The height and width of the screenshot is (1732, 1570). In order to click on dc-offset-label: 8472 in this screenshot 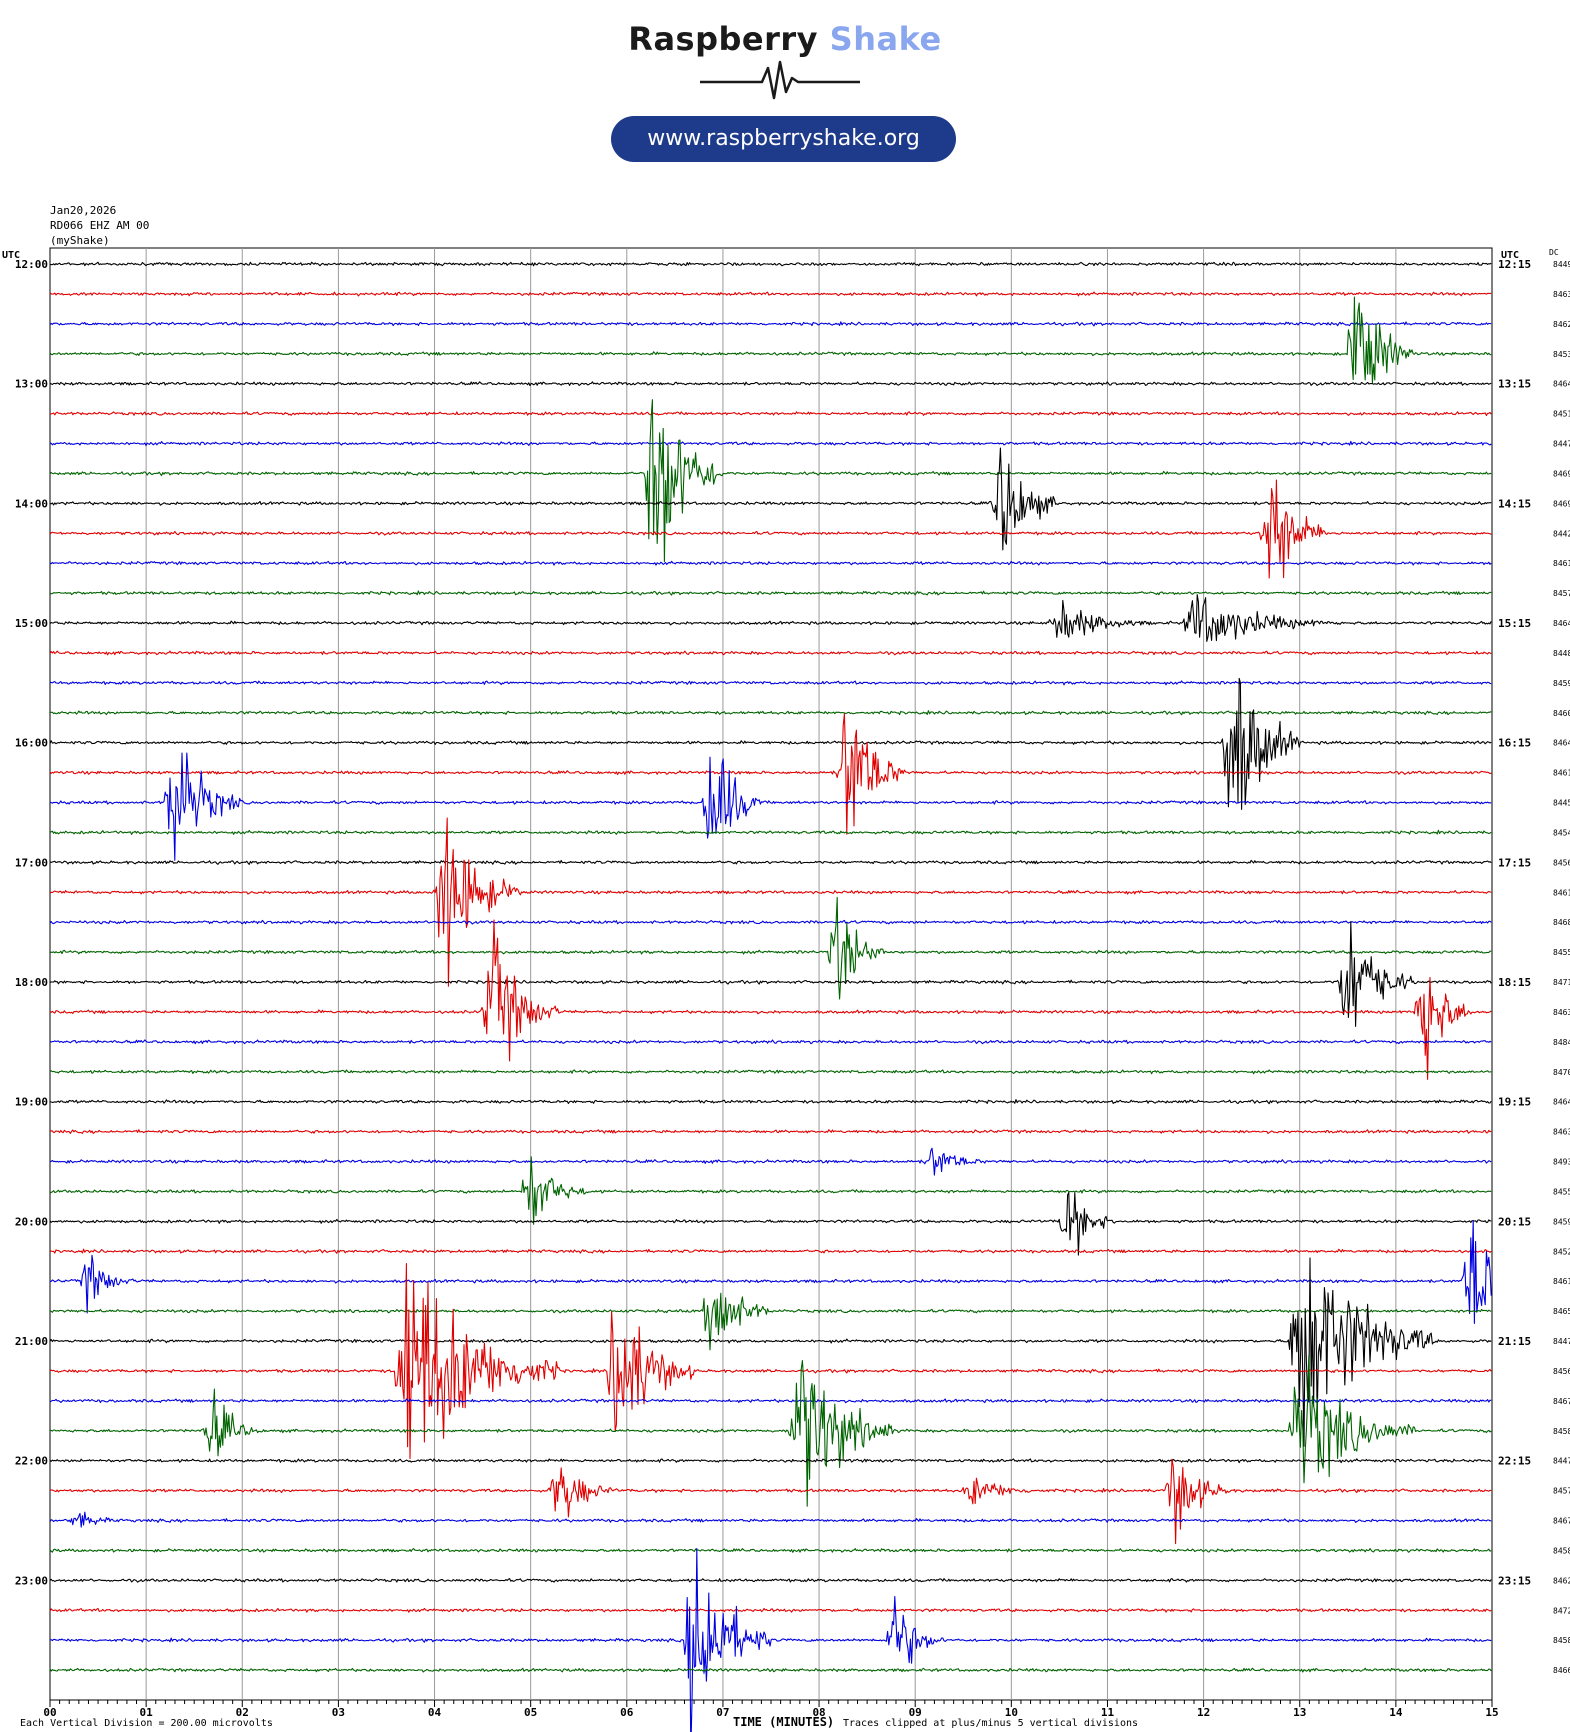, I will do `click(1561, 1610)`.